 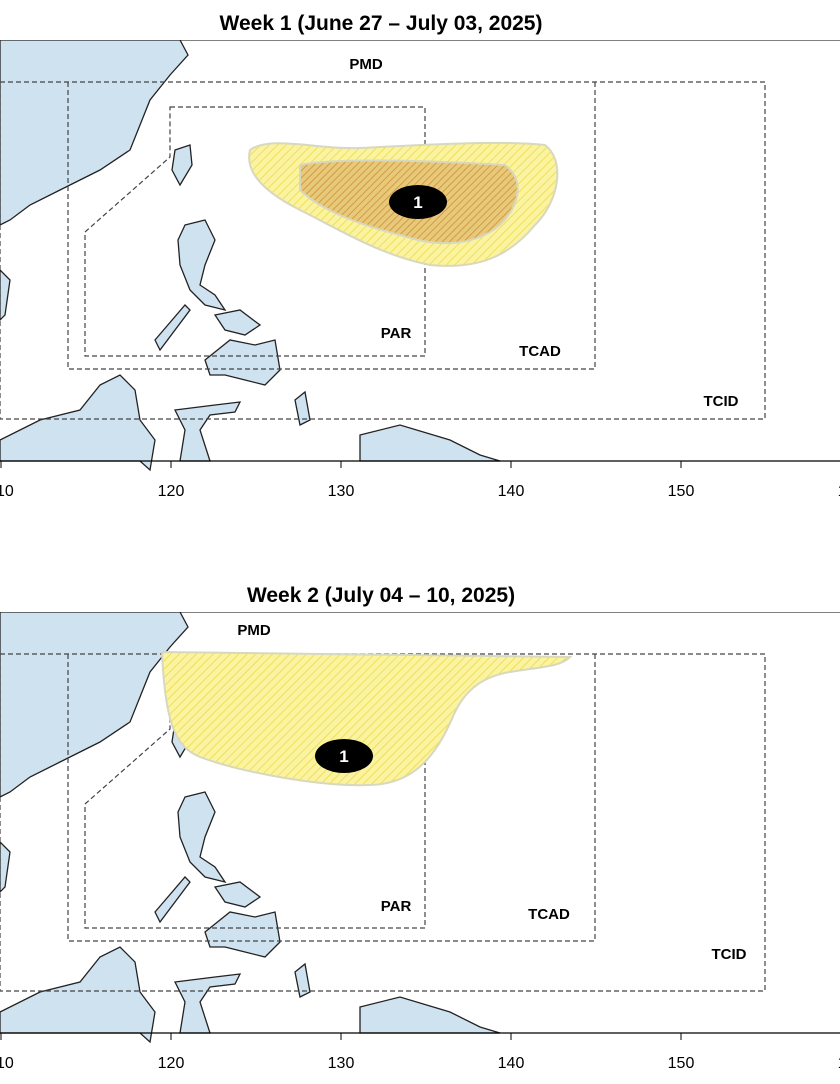 I want to click on panel-title: Week 1 (June 27 – July 03, 2025), so click(x=381, y=23).